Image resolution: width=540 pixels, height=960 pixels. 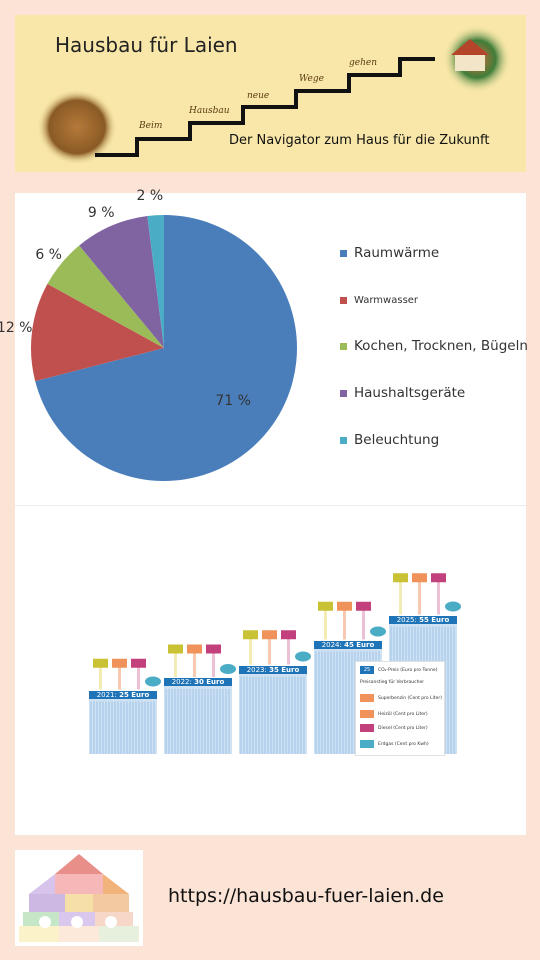 I want to click on bar-legend-item: 25 CO₂-Preis (Euro pro Tonne), so click(x=398, y=670).